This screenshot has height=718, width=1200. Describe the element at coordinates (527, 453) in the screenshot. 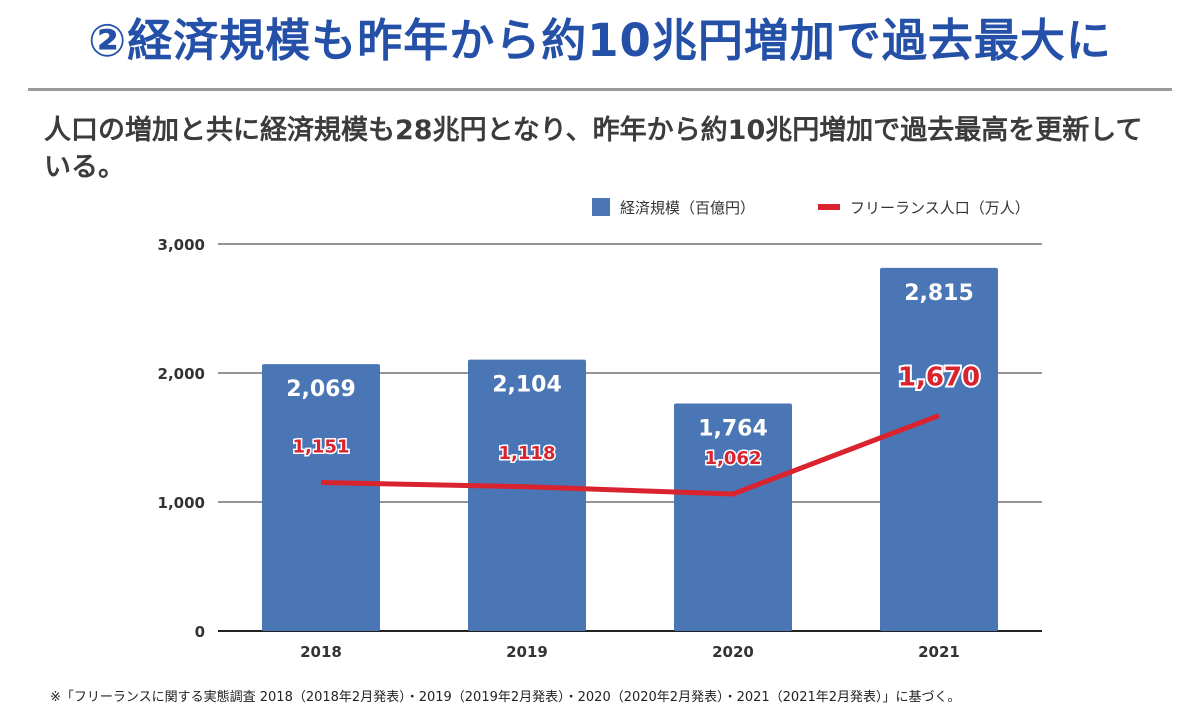

I see `line-value-label: 1,118` at that location.